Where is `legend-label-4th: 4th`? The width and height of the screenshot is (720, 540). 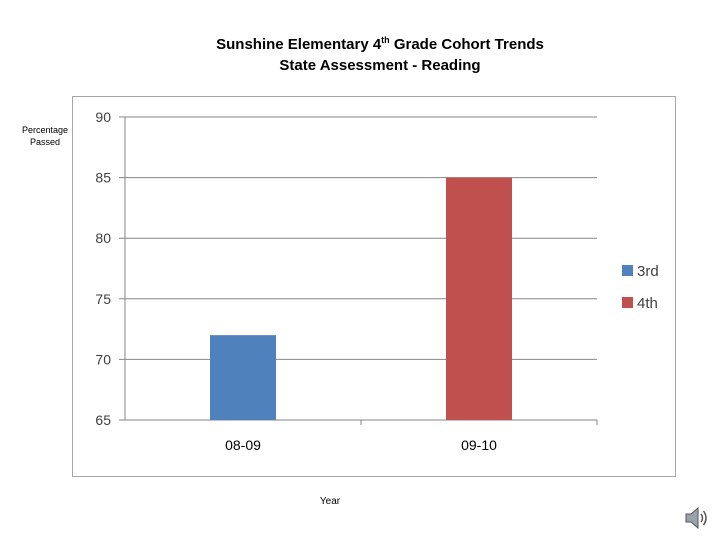 legend-label-4th: 4th is located at coordinates (647, 303).